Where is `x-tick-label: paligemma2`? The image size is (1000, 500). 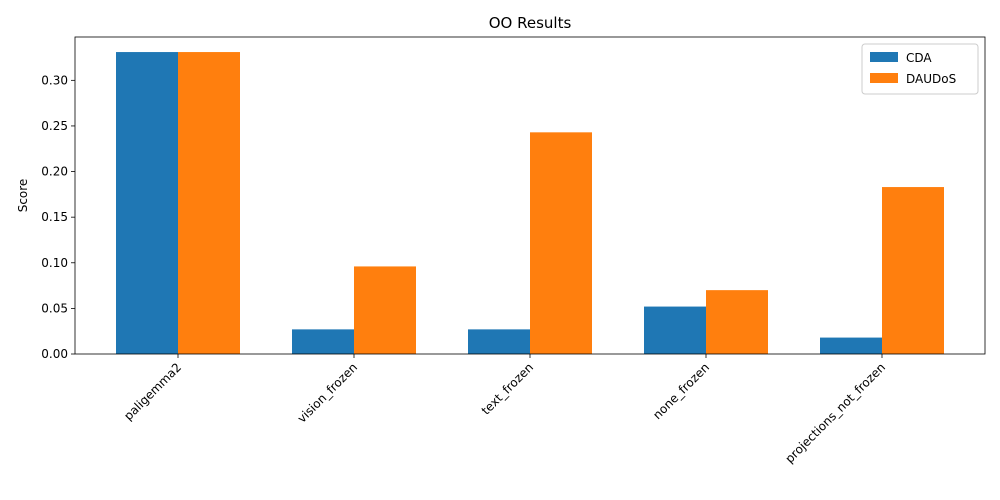 x-tick-label: paligemma2 is located at coordinates (152, 391).